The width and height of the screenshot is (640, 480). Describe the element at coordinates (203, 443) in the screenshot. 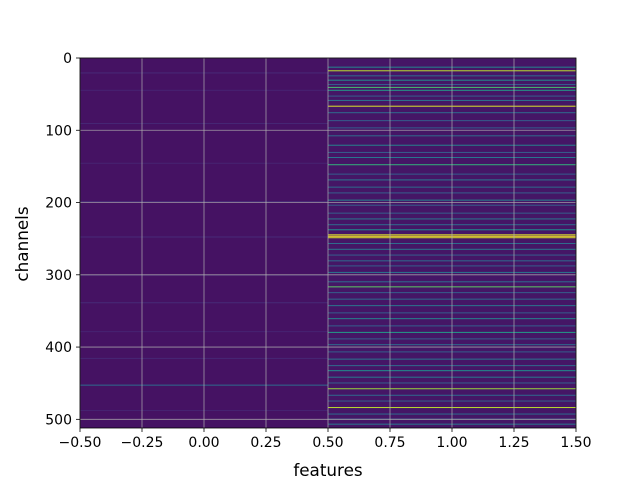

I see `x-tick-label: 0.00` at that location.